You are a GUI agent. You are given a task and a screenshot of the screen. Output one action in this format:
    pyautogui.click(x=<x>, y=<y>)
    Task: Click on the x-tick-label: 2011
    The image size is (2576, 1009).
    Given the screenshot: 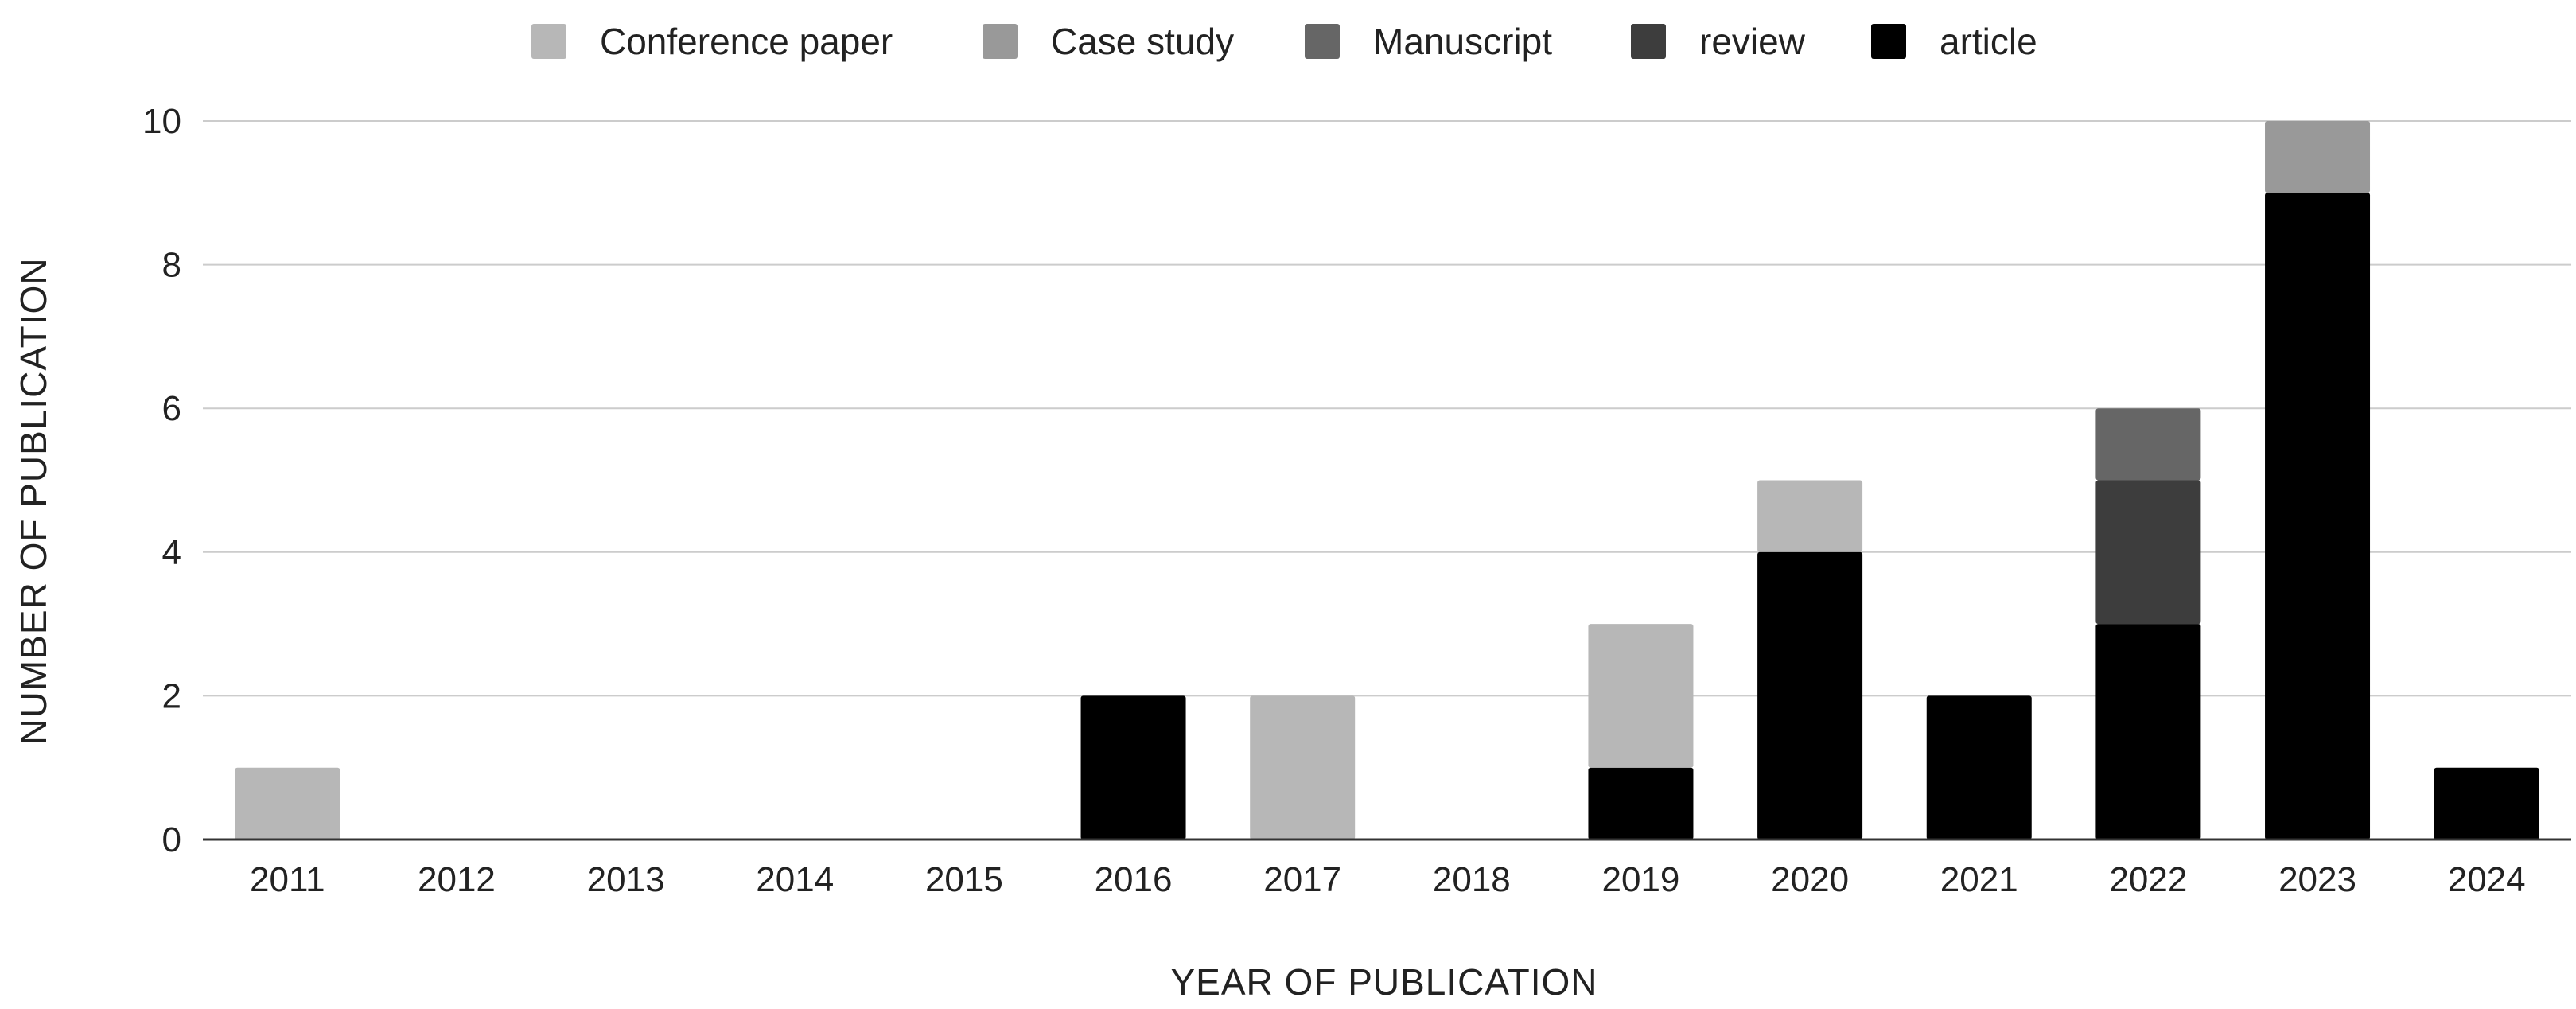 What is the action you would take?
    pyautogui.click(x=288, y=879)
    